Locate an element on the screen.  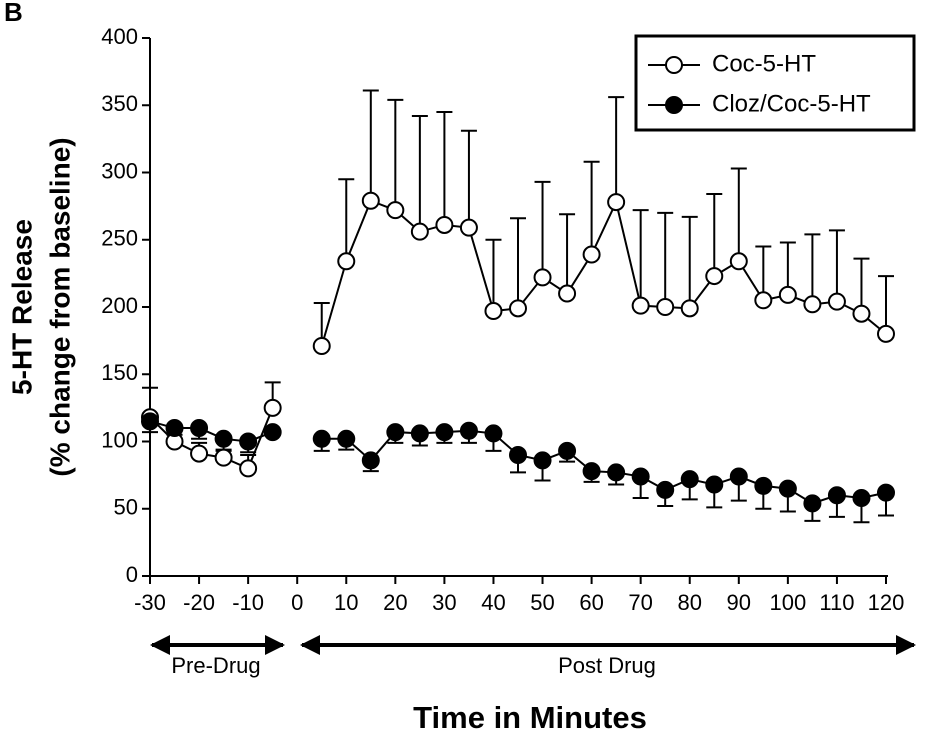
x-tick-label: -10 is located at coordinates (248, 602).